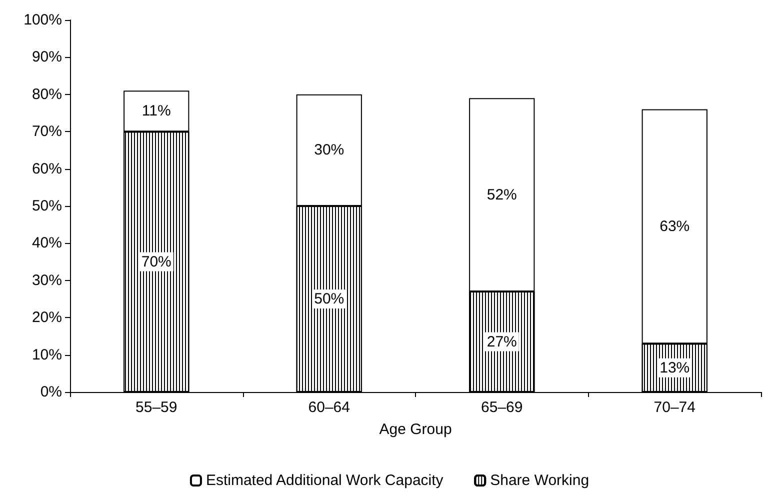  I want to click on y-tick-label: 30%, so click(47, 280).